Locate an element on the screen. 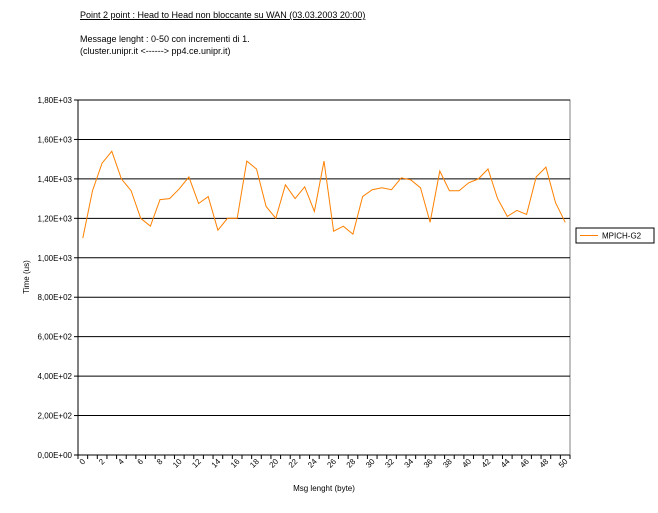  y-tick-label: 4,00E+02 is located at coordinates (55, 376).